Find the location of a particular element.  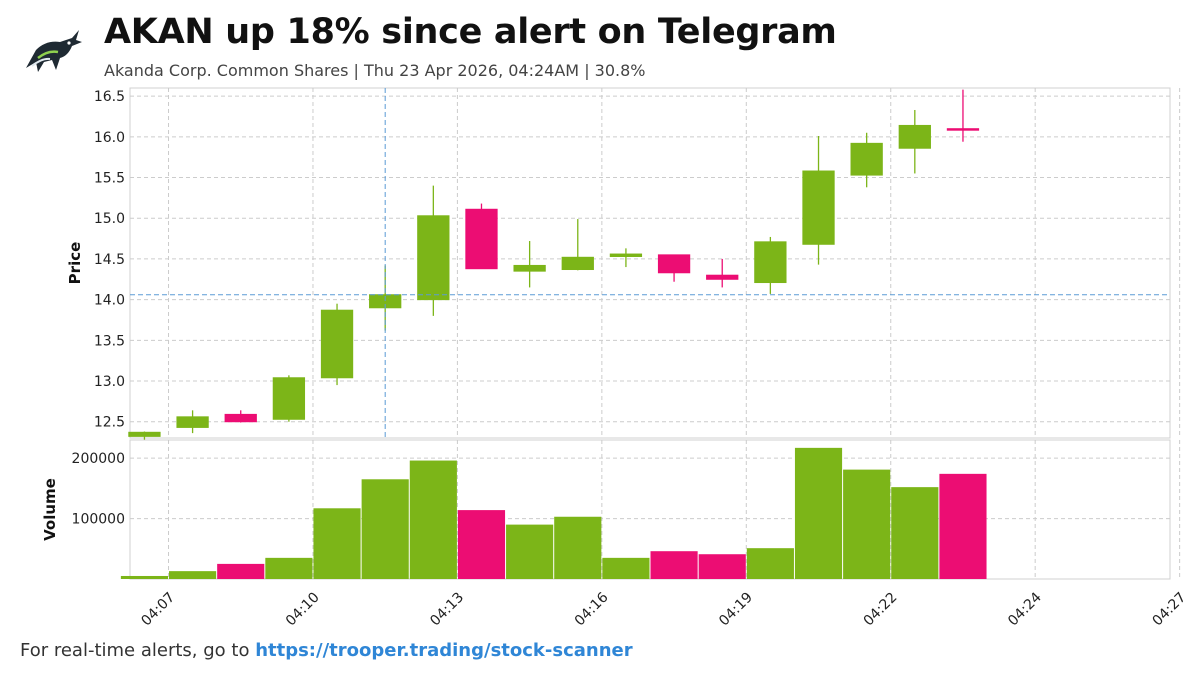

x-tick-label: 04:27 is located at coordinates (1170, 609).